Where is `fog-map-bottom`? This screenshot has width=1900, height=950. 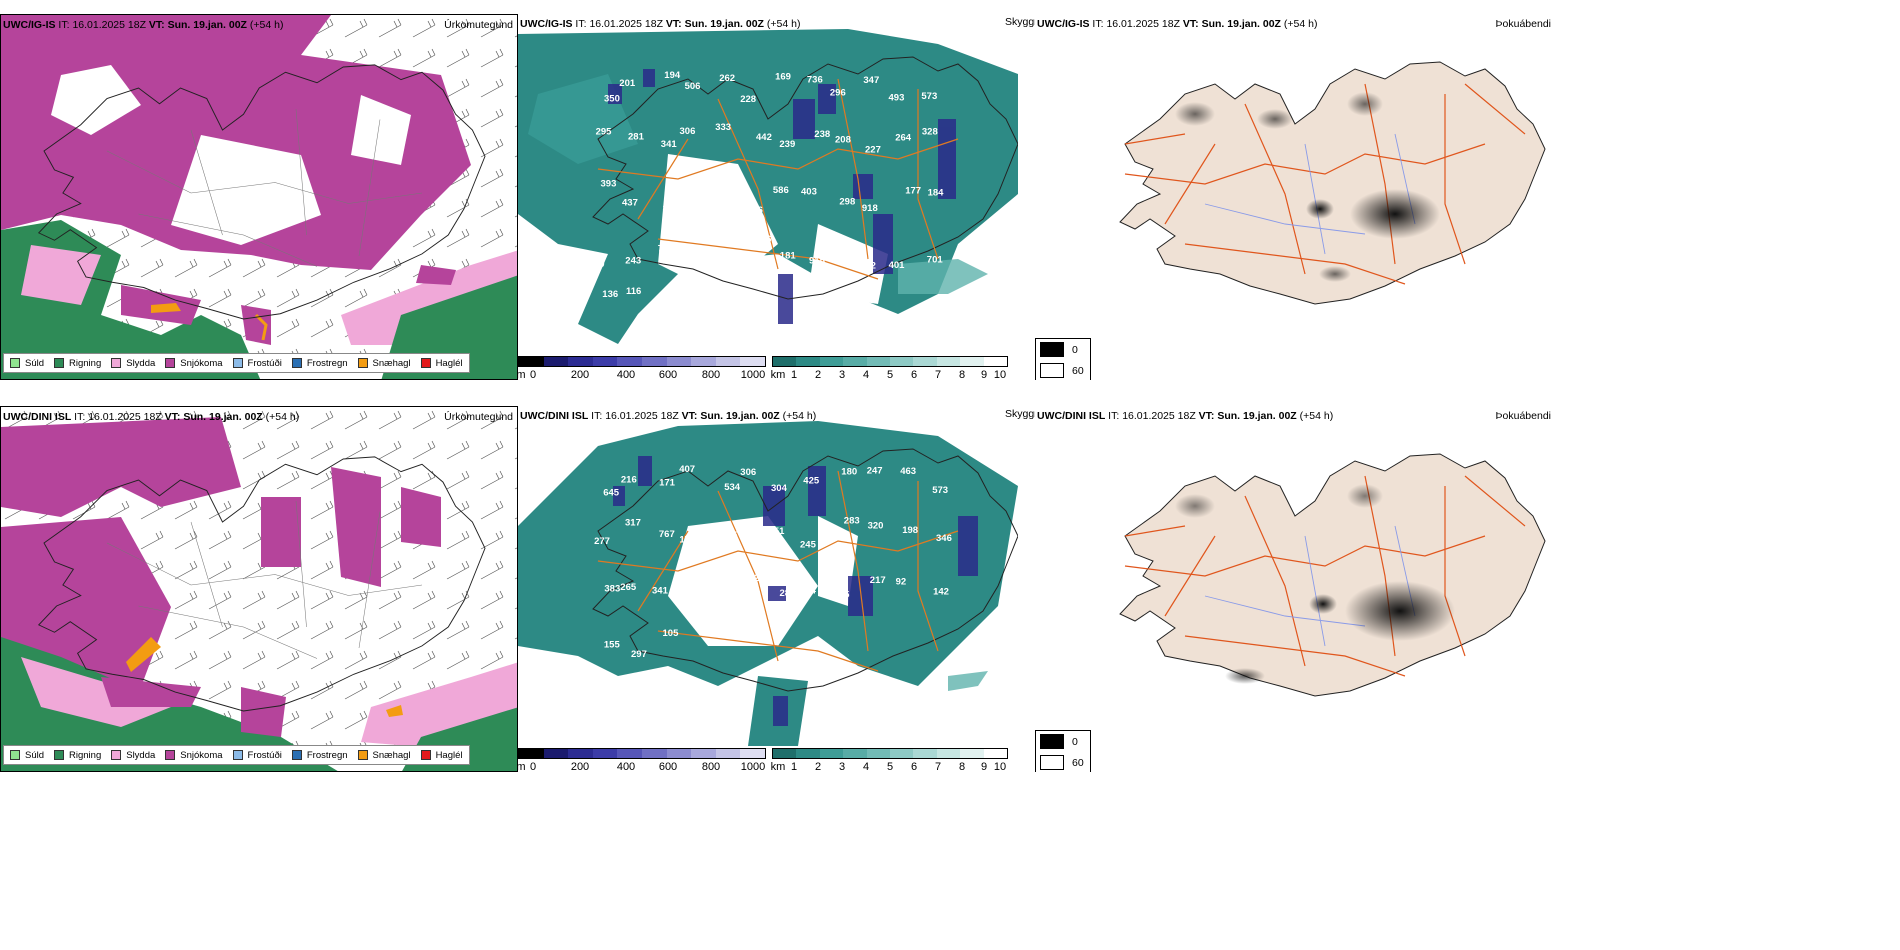 fog-map-bottom is located at coordinates (1295, 589).